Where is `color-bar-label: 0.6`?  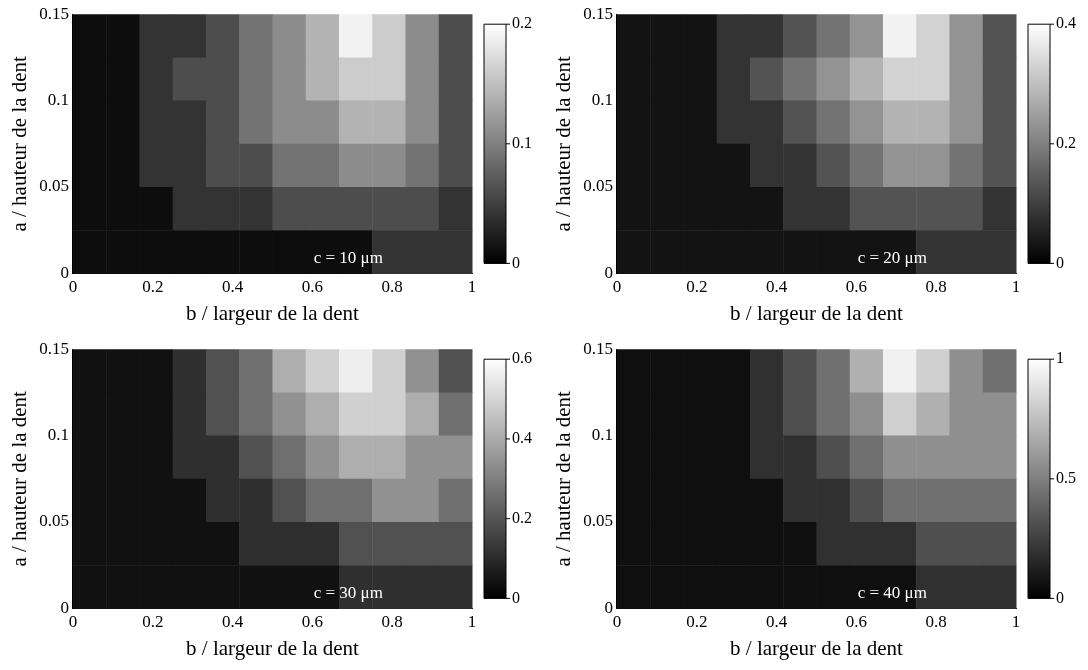 color-bar-label: 0.6 is located at coordinates (522, 358).